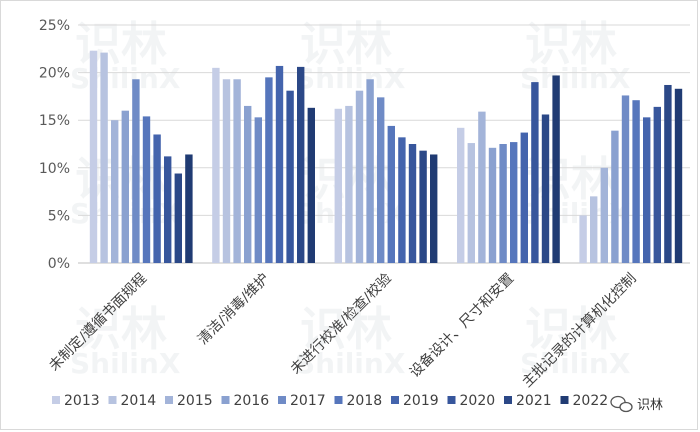 This screenshot has height=432, width=700. What do you see at coordinates (591, 401) in the screenshot?
I see `legend-label-2022: 2022` at bounding box center [591, 401].